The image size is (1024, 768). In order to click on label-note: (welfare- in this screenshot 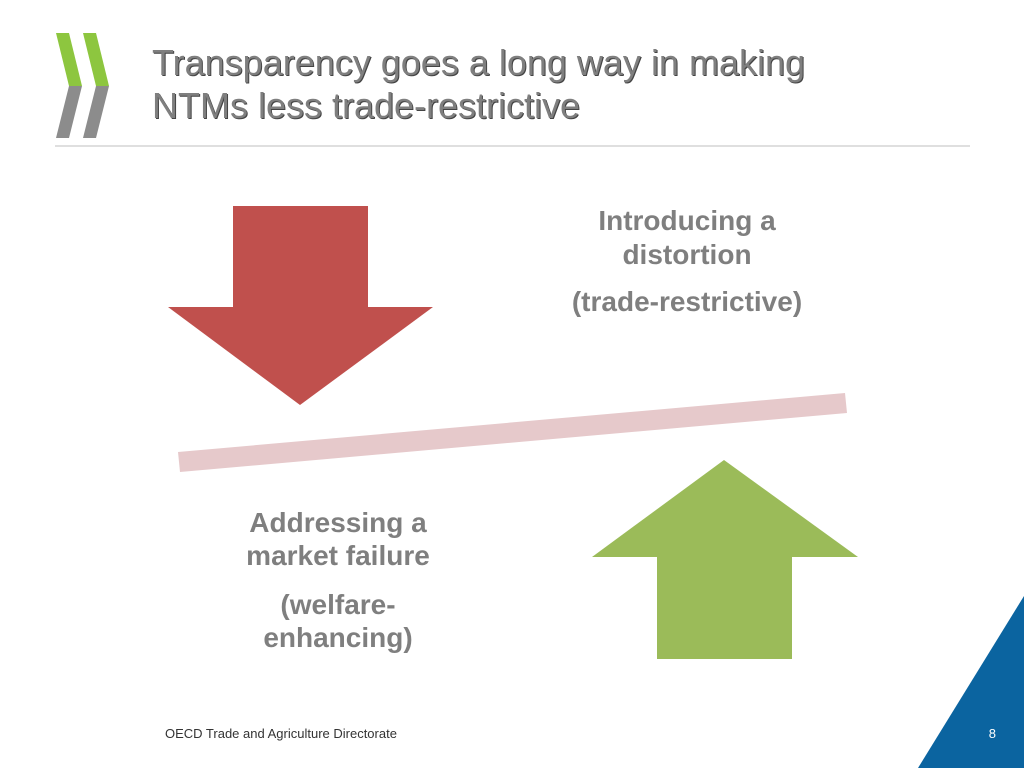, I will do `click(337, 604)`.